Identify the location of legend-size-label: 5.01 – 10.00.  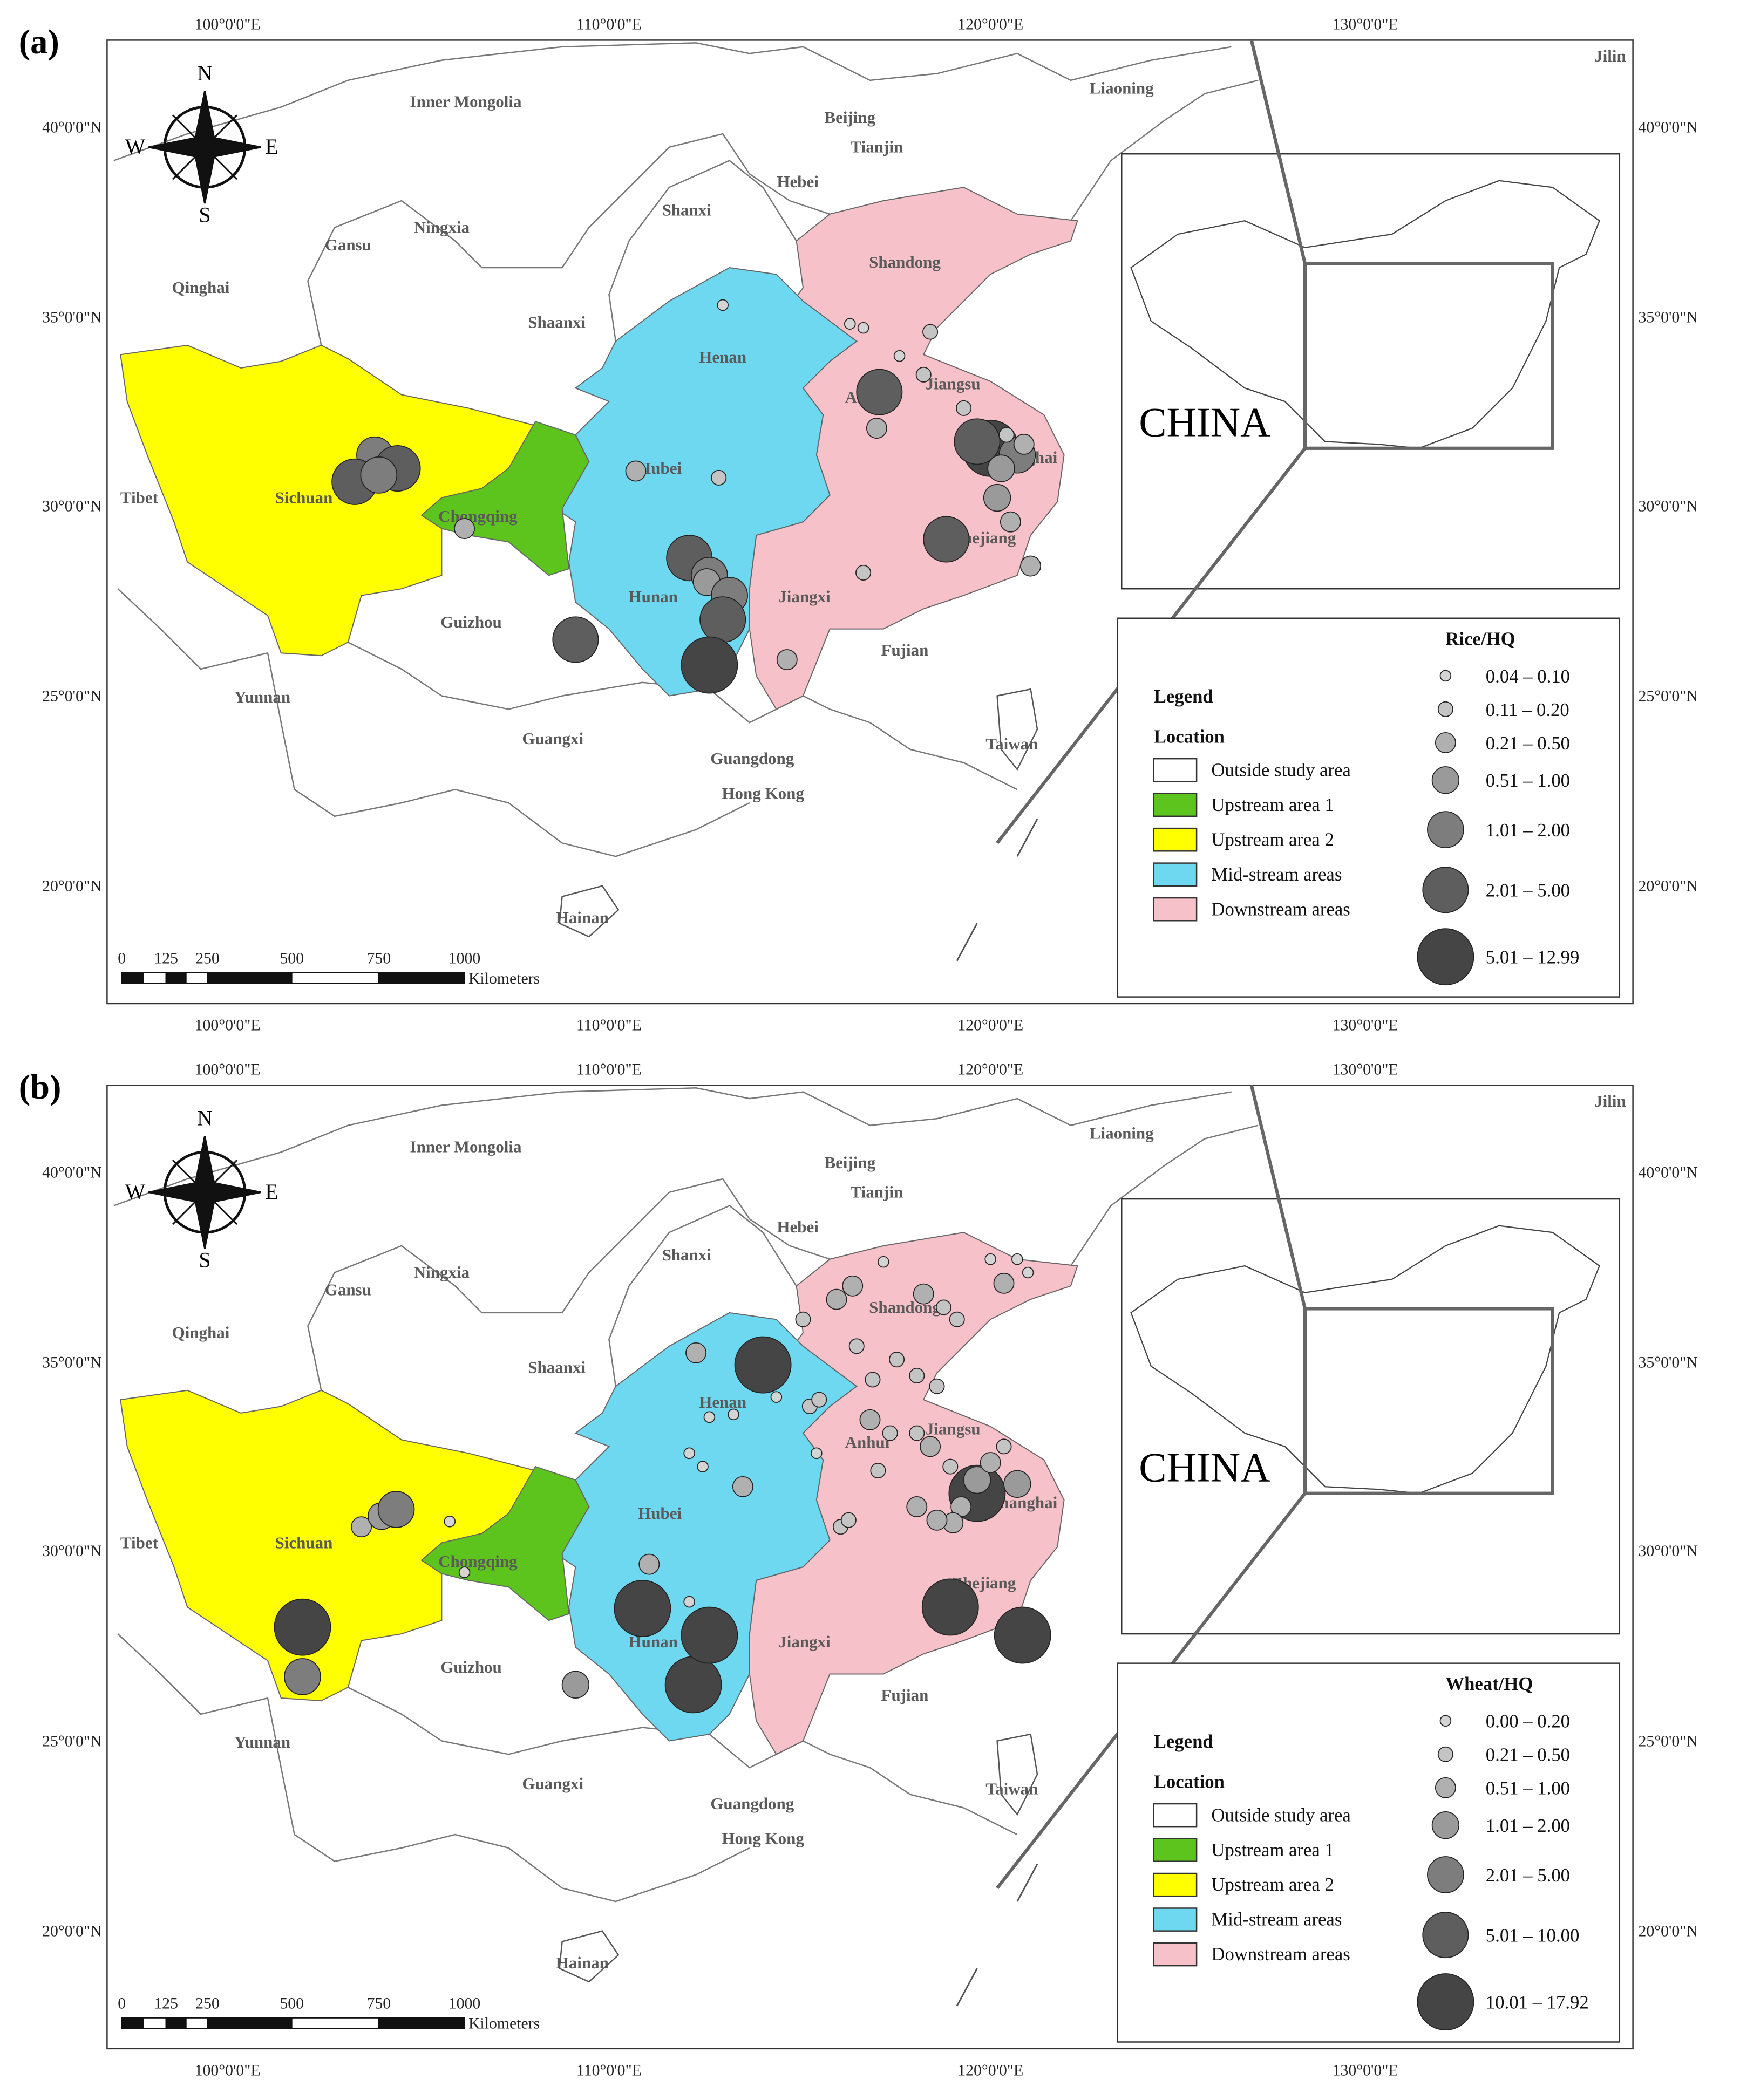
(1533, 1935).